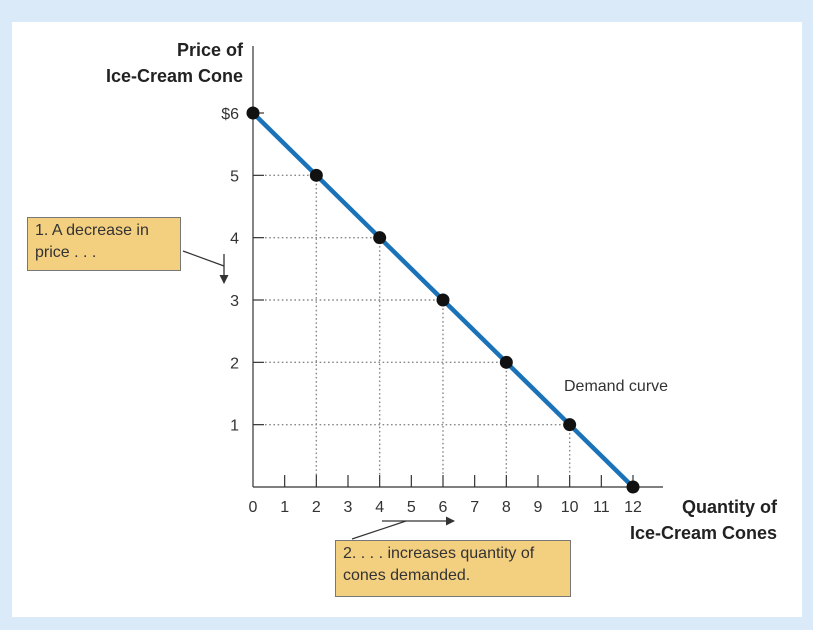  What do you see at coordinates (570, 507) in the screenshot?
I see `x-tick-label: 10` at bounding box center [570, 507].